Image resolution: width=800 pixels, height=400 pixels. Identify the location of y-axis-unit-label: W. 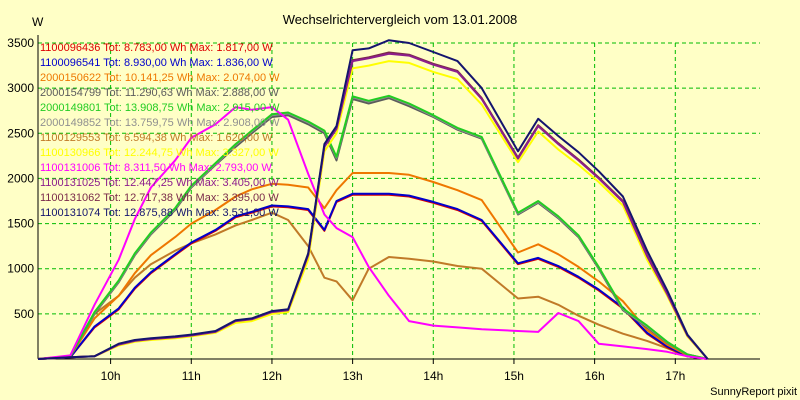
(38, 22).